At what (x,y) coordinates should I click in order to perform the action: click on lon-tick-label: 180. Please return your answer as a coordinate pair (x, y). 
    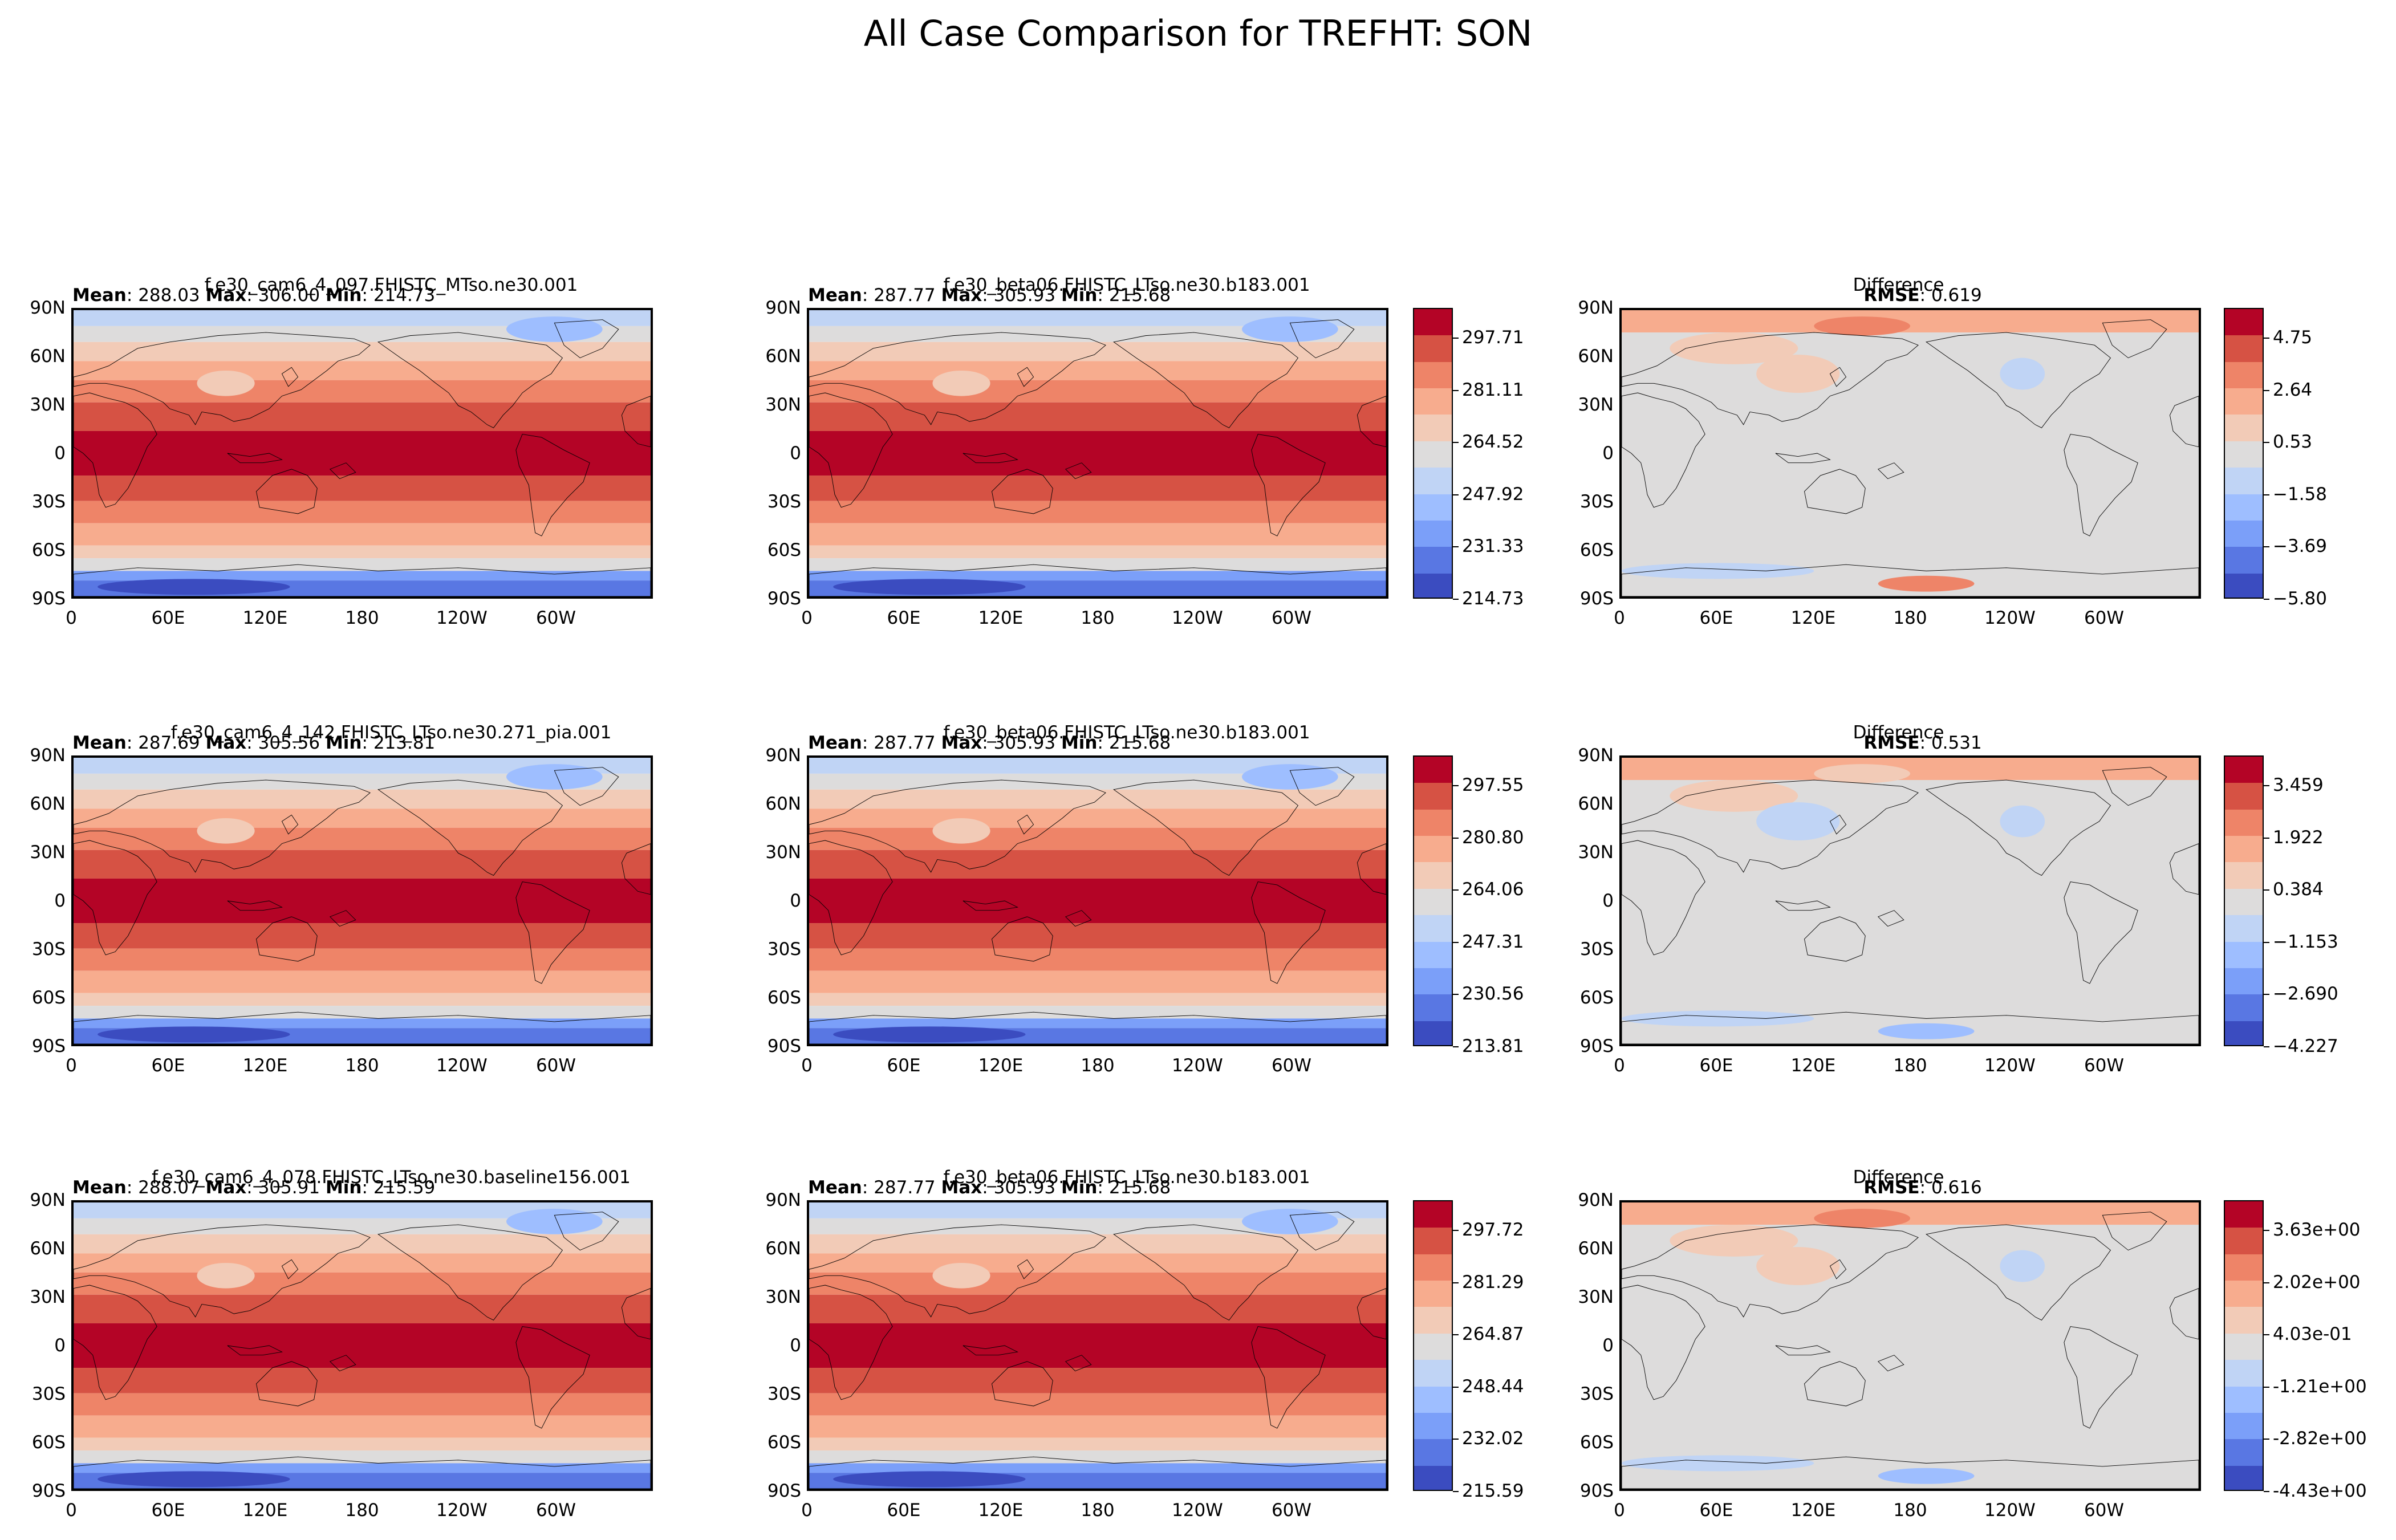
    Looking at the image, I should click on (1098, 618).